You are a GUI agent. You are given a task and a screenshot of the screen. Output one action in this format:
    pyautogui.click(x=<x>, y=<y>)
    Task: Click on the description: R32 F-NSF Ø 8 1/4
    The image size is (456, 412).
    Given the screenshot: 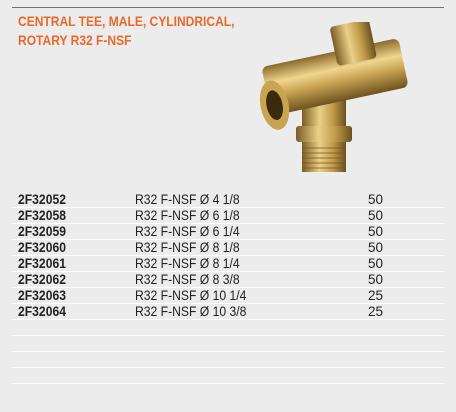 What is the action you would take?
    pyautogui.click(x=187, y=263)
    